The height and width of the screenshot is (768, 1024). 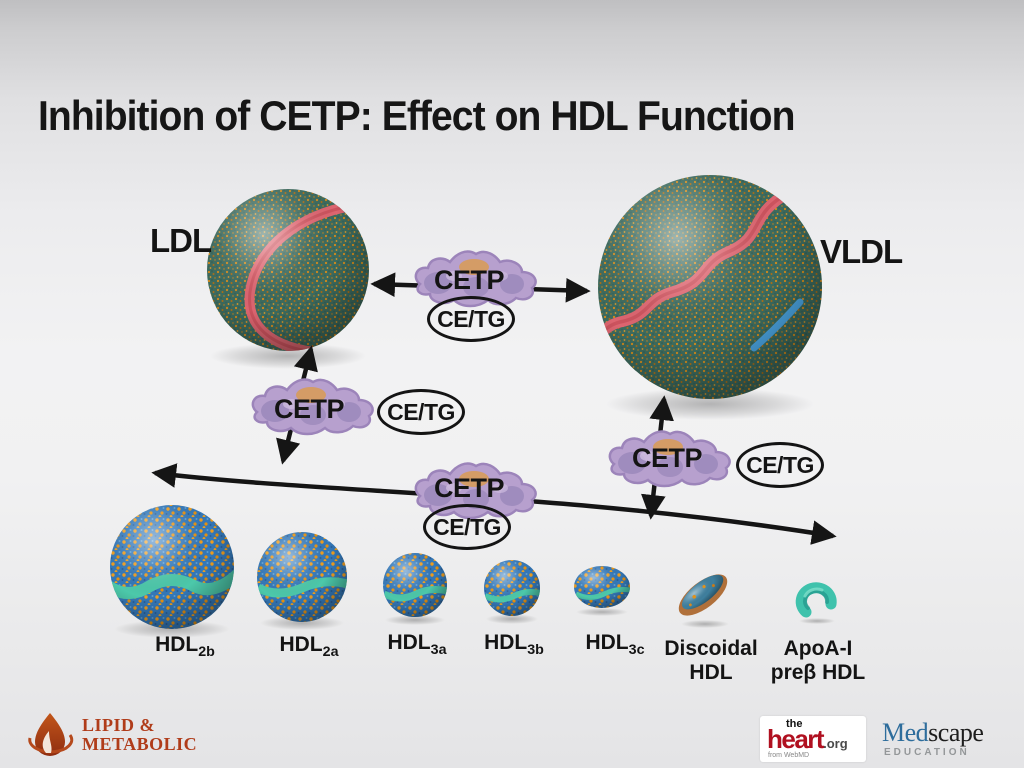 I want to click on cetp-label-top: CETP, so click(x=469, y=280).